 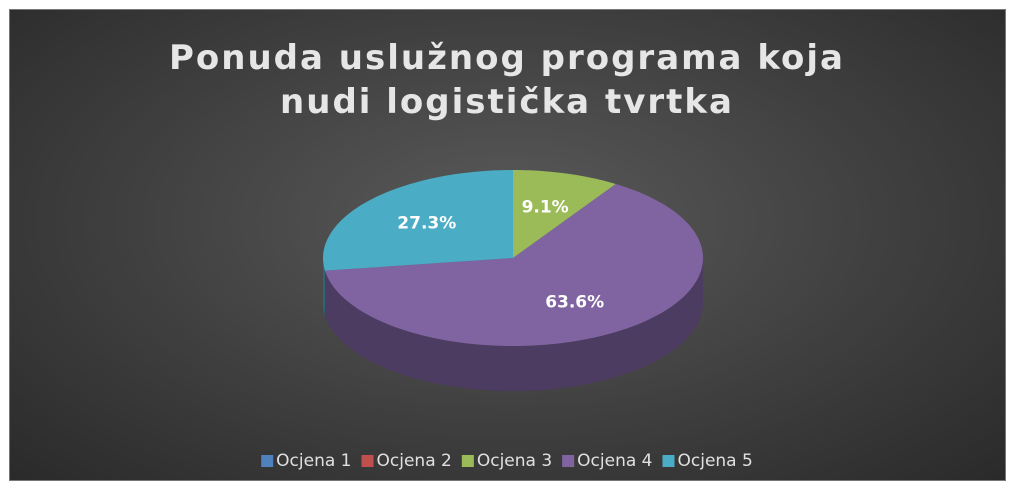 What do you see at coordinates (414, 461) in the screenshot?
I see `legend-label: Ocjena 2` at bounding box center [414, 461].